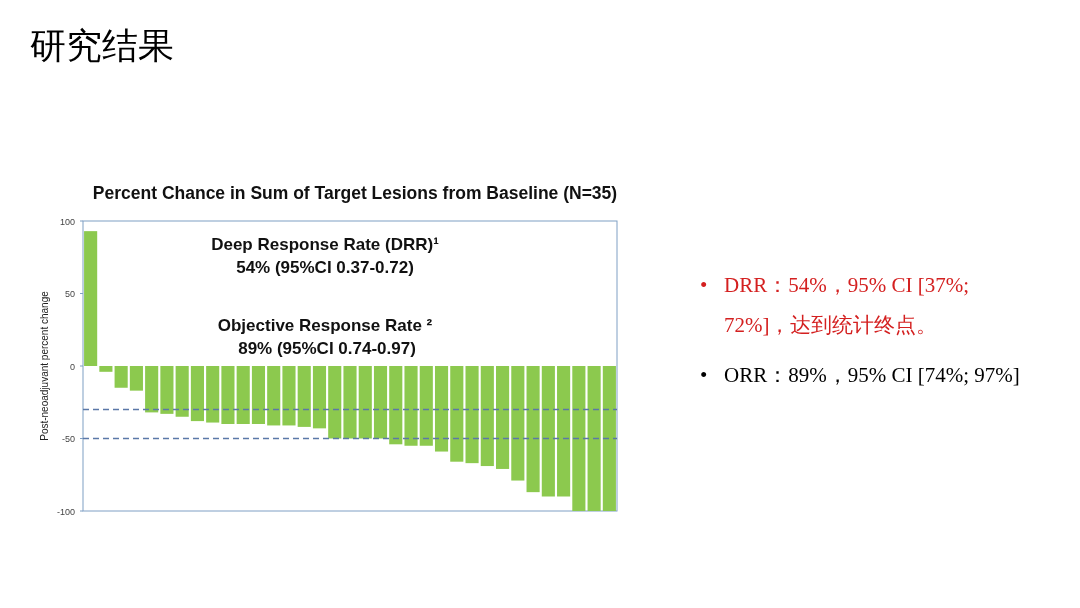  What do you see at coordinates (835, 305) in the screenshot?
I see `text: • DRR：54%，95% CI [37%; 72%]，达到统计终点。` at bounding box center [835, 305].